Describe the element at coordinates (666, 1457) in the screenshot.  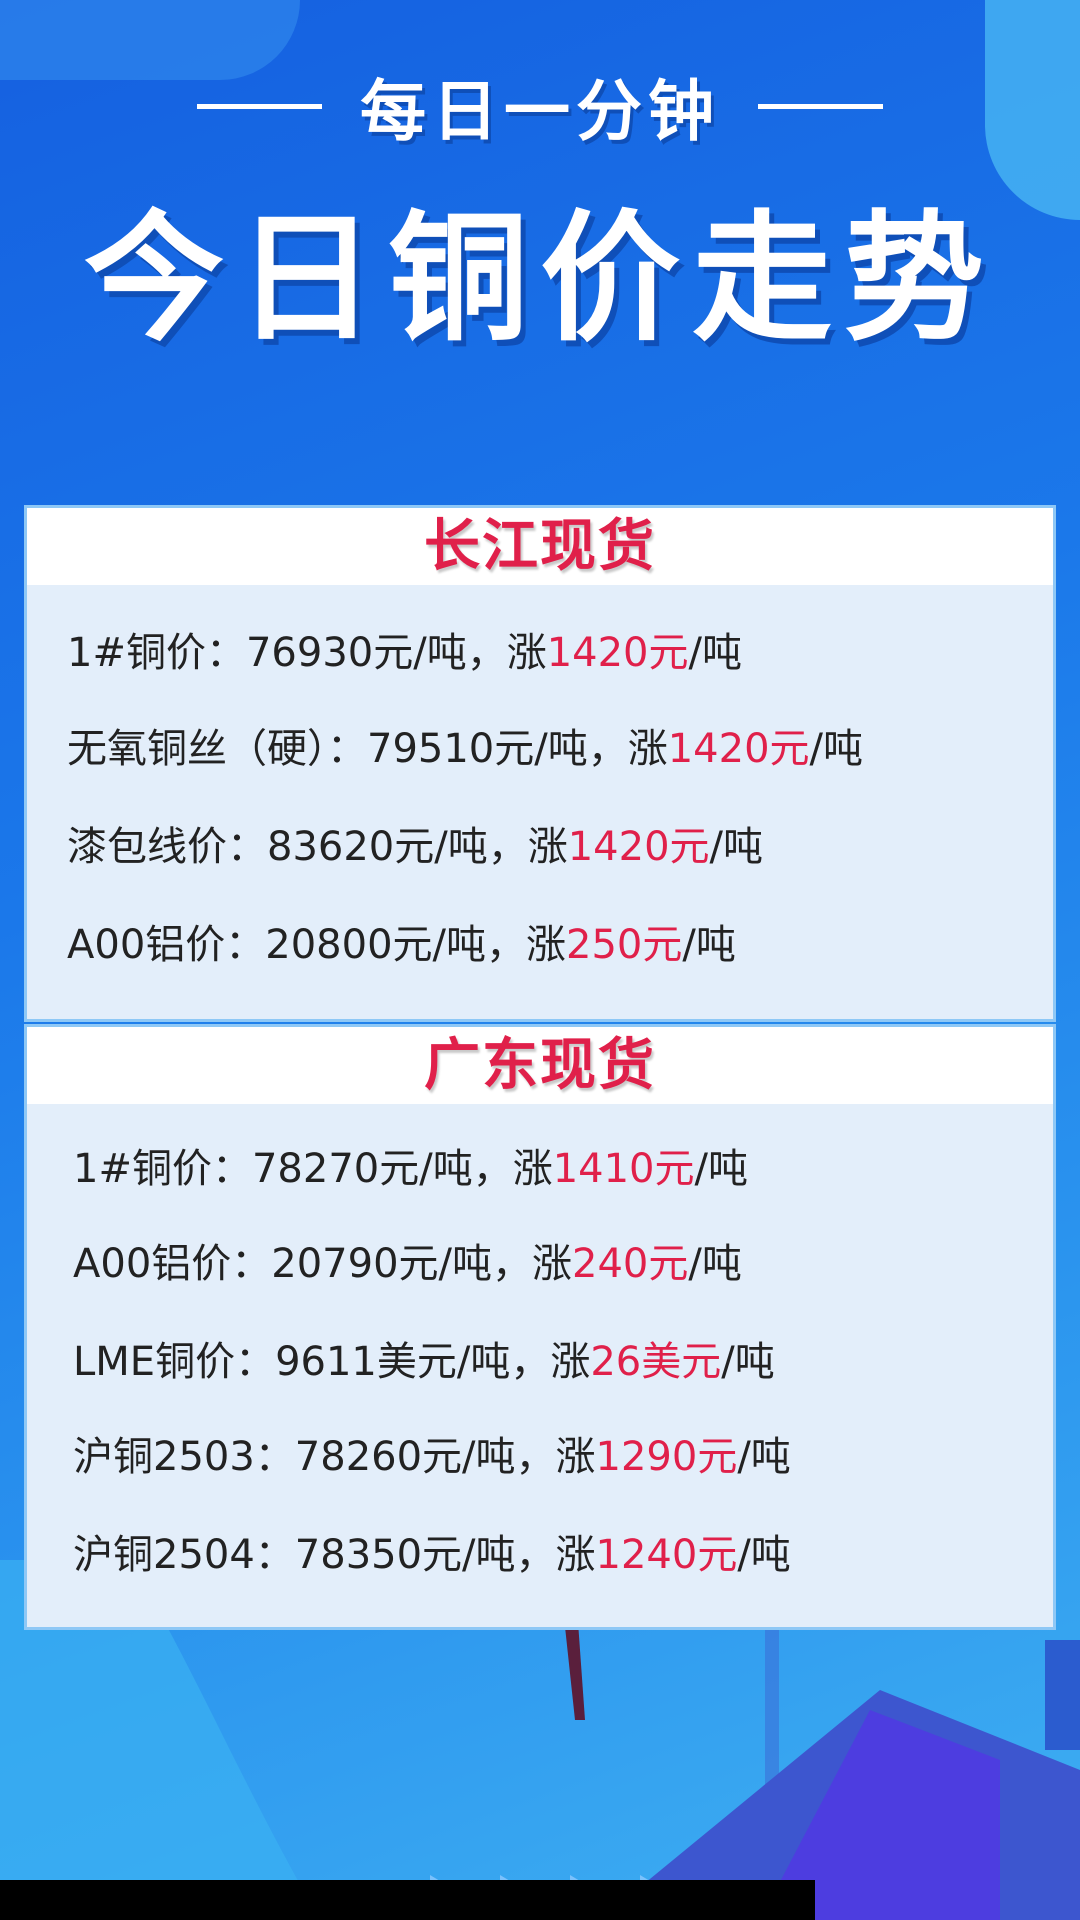
I see `row-change: 1290元` at that location.